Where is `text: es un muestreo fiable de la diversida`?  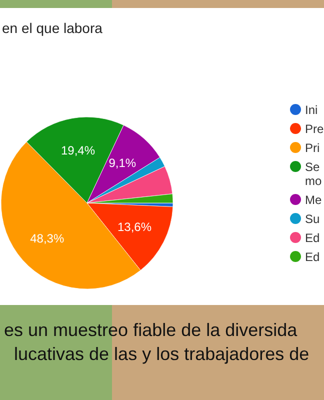 text: es un muestreo fiable de la diversida is located at coordinates (151, 330).